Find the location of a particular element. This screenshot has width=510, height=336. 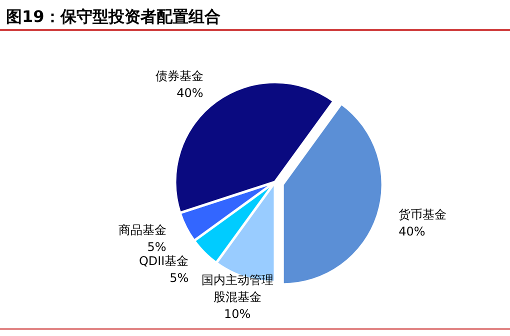

chart-title: 图19：保守型投资者配置组合 is located at coordinates (113, 16).